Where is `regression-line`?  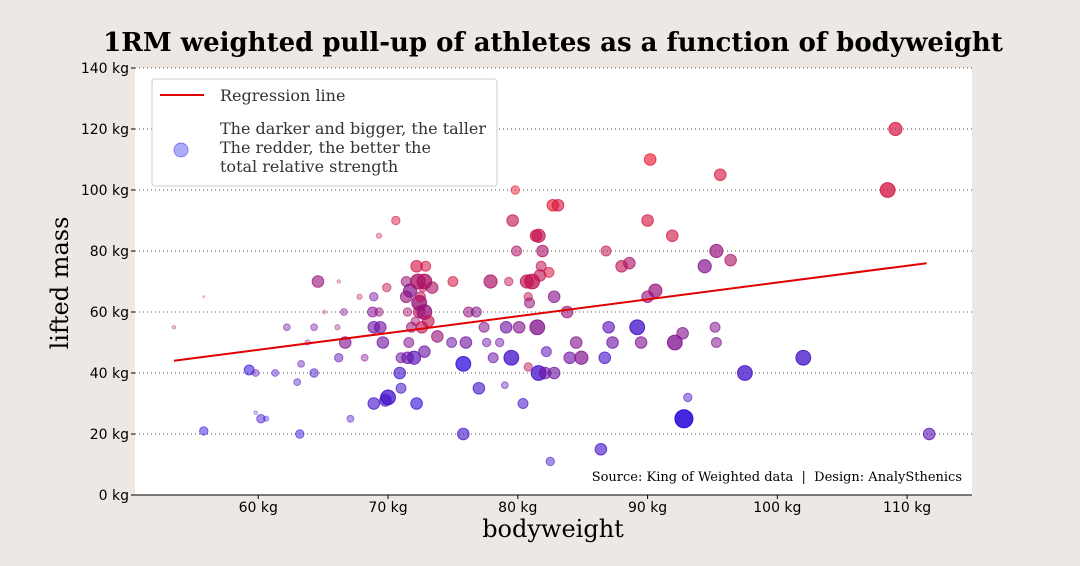
regression-line is located at coordinates (550, 312).